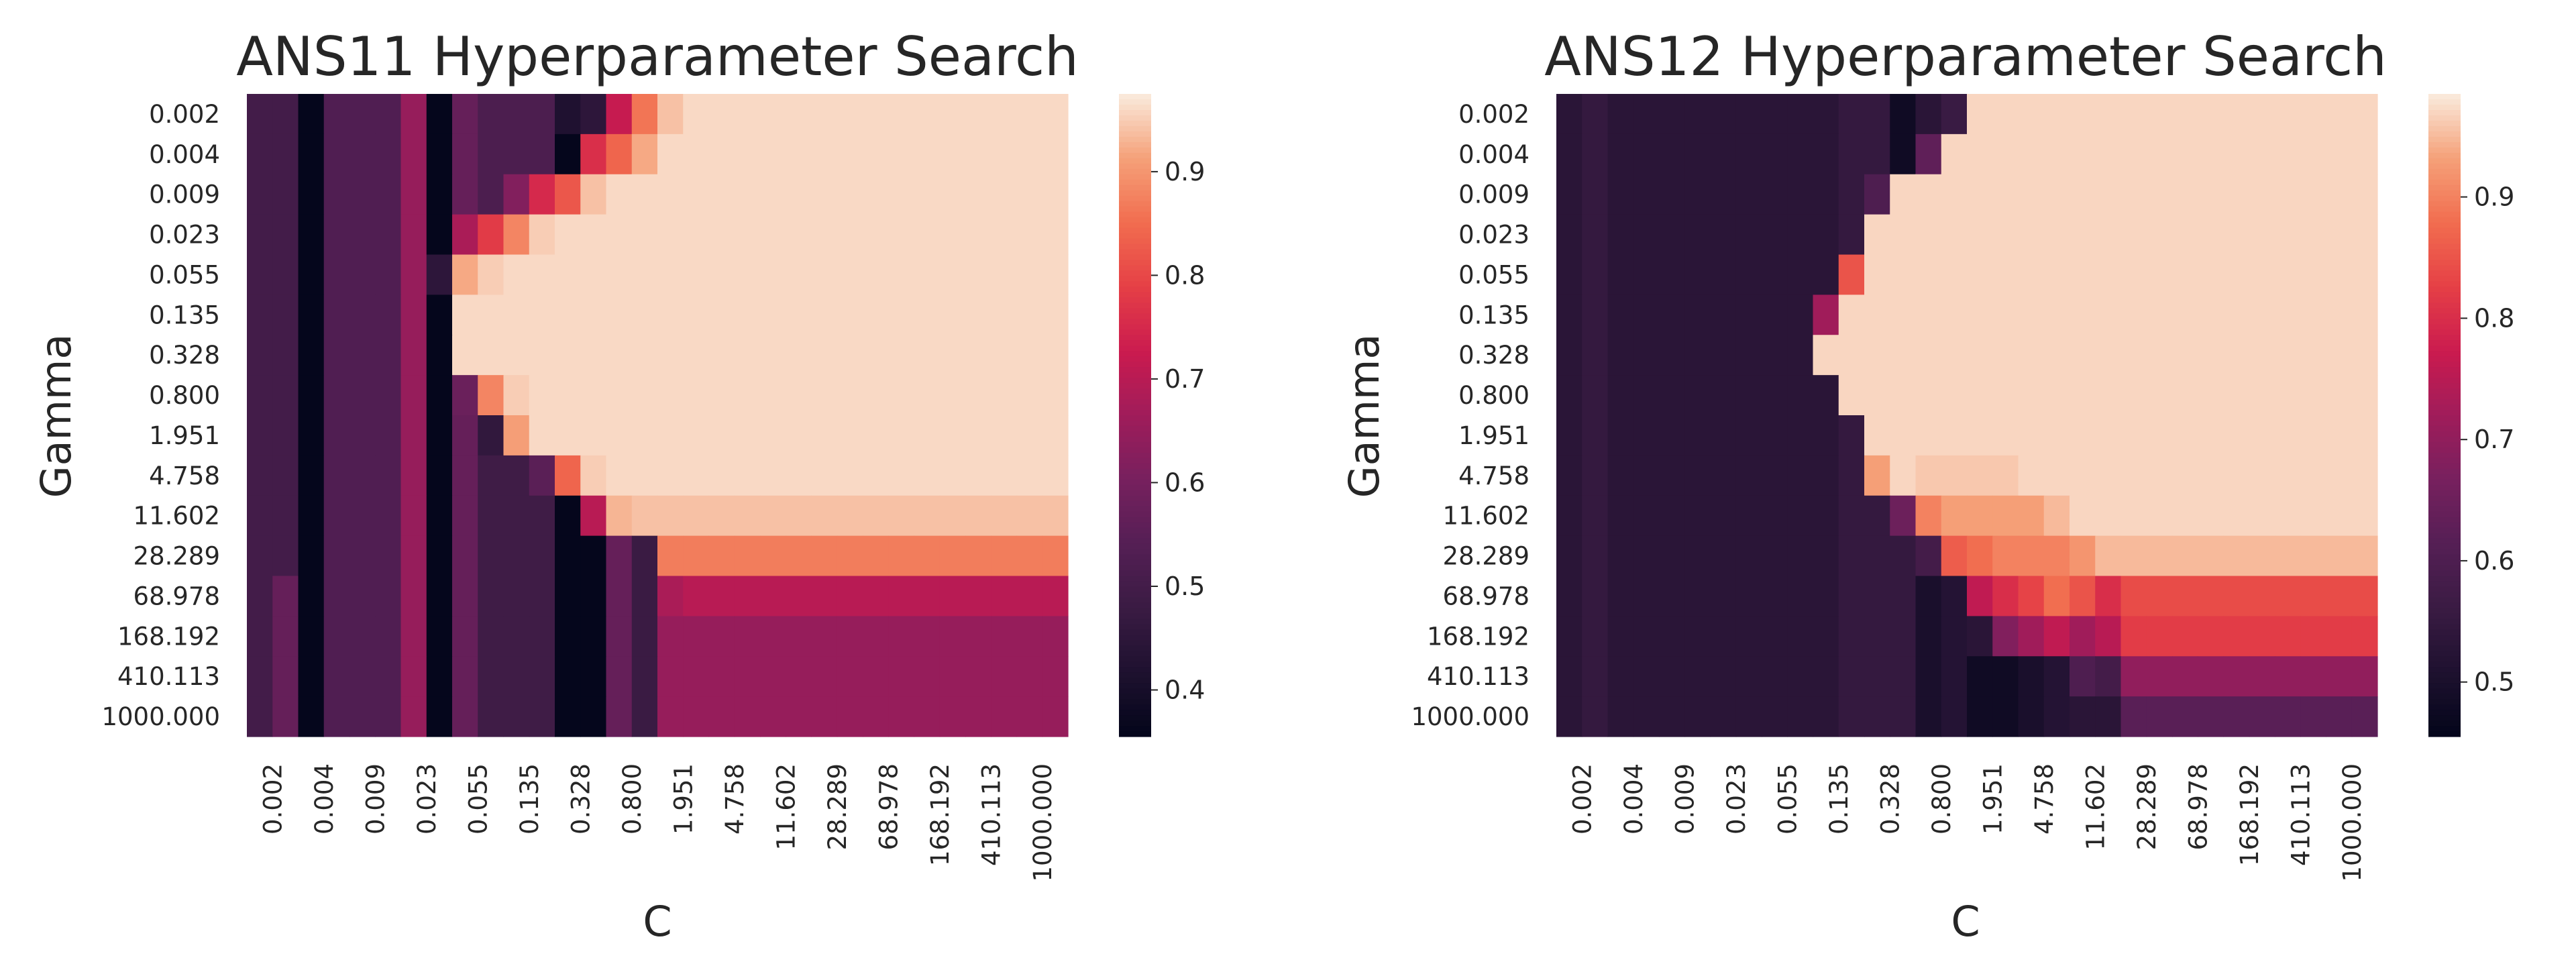 The height and width of the screenshot is (966, 2576). What do you see at coordinates (1470, 716) in the screenshot?
I see `y-tick-label: 1000.000` at bounding box center [1470, 716].